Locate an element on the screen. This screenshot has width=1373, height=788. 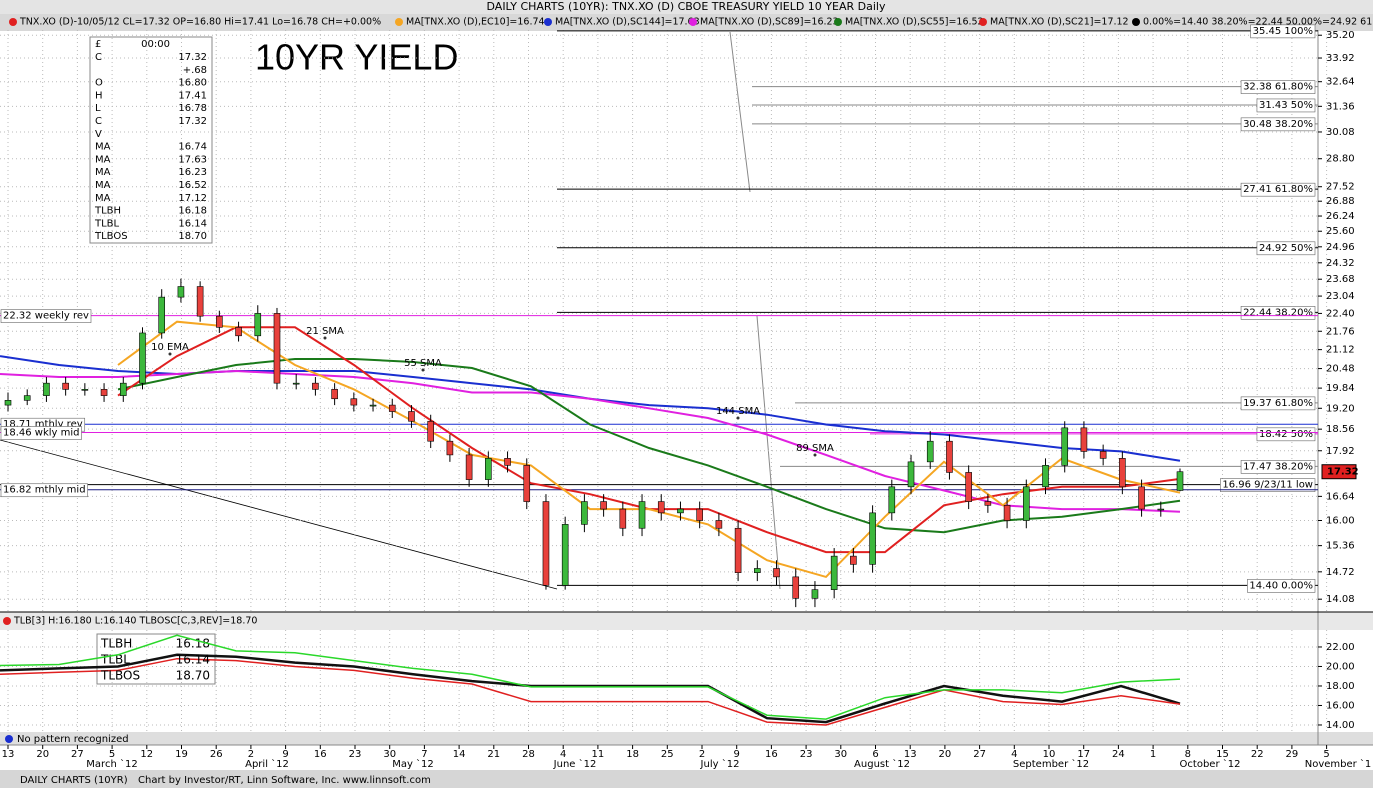
y-tick-label: 17.92 is located at coordinates (1340, 451).